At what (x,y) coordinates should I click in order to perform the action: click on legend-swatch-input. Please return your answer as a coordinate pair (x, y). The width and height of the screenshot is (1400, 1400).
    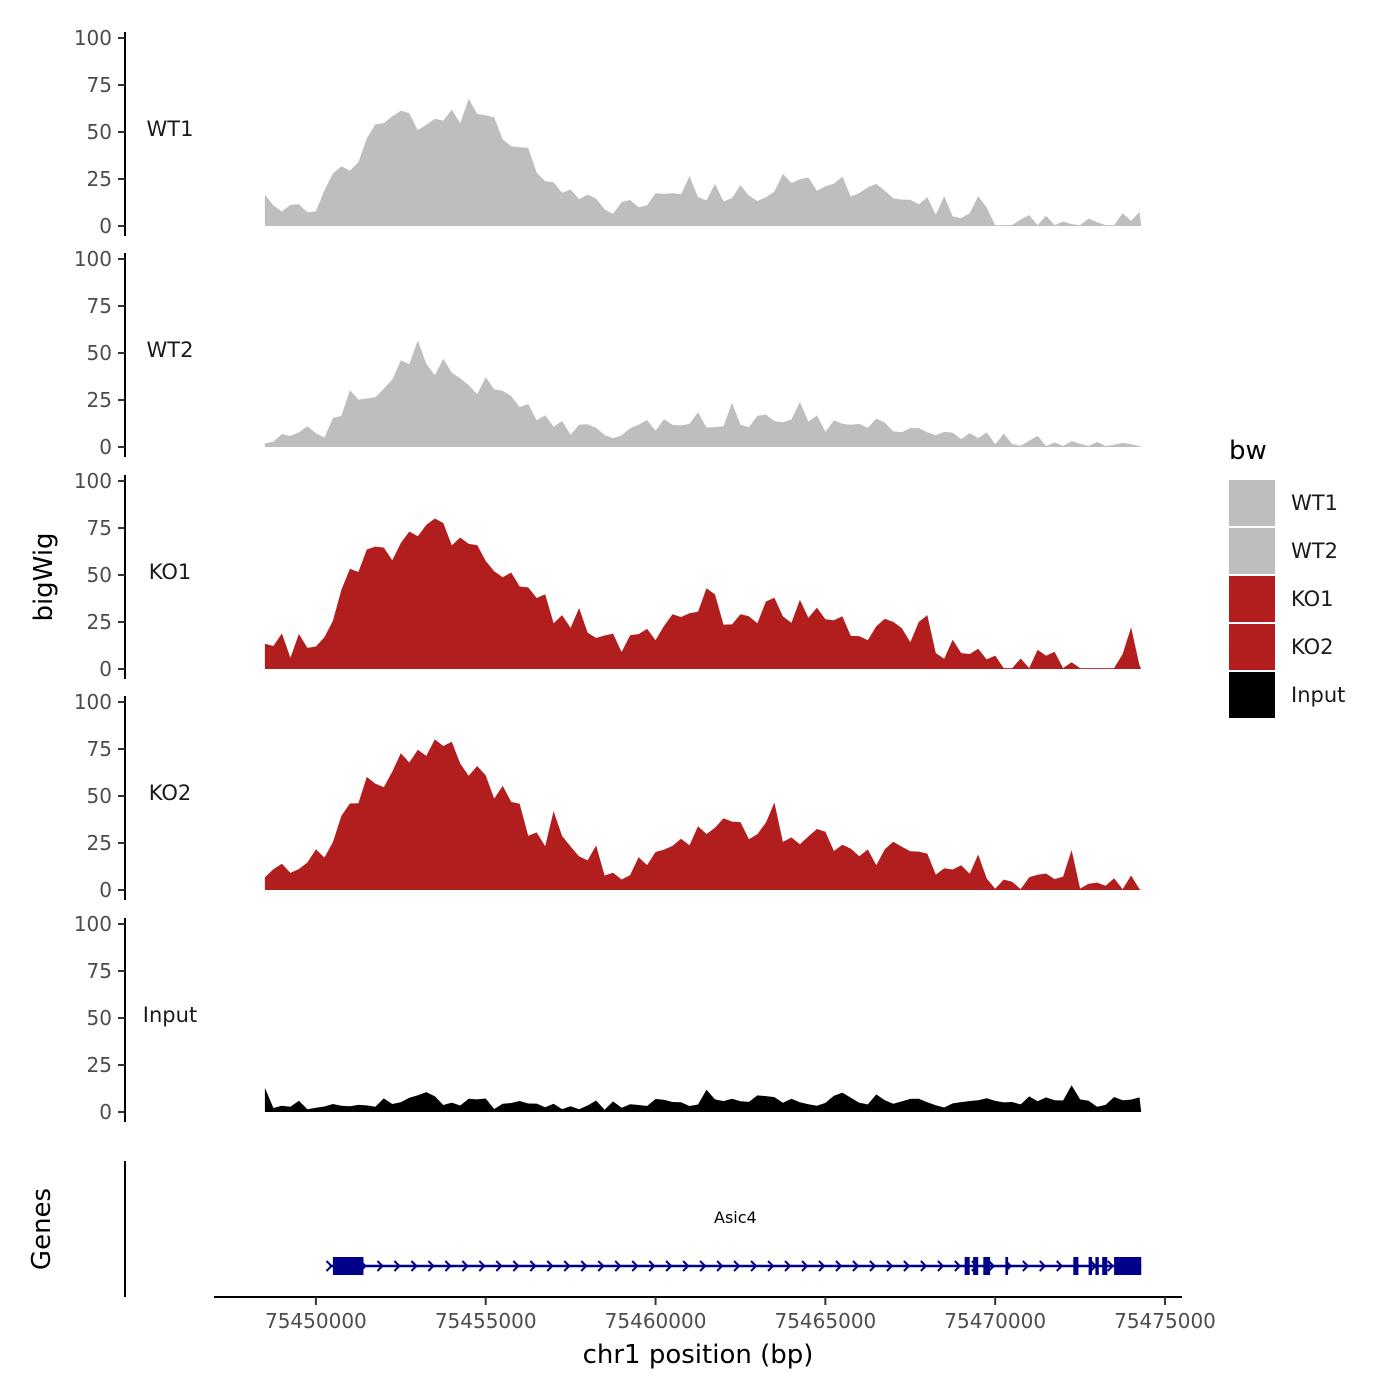
    Looking at the image, I should click on (1252, 695).